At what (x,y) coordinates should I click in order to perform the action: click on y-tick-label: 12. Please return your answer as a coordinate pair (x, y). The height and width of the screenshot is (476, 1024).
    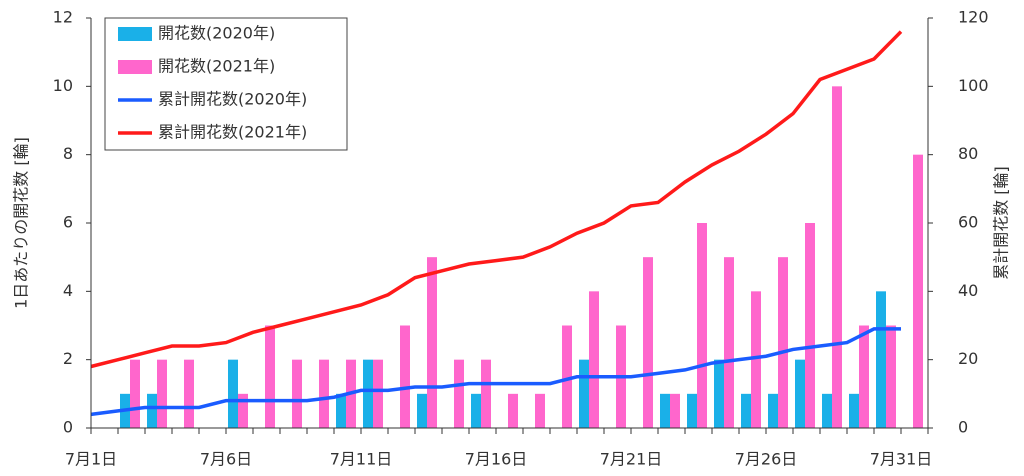
    Looking at the image, I should click on (63, 17).